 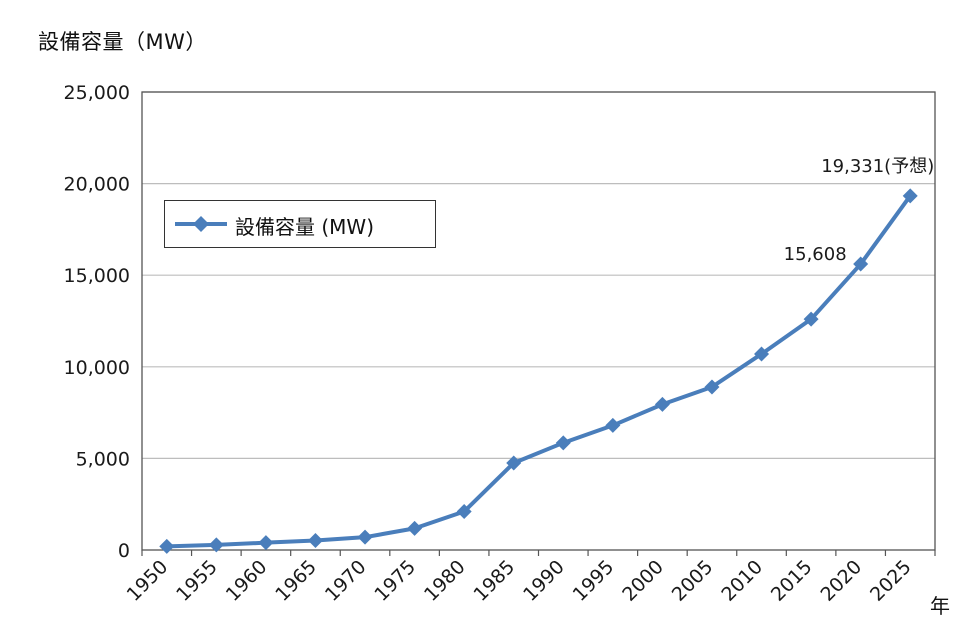 What do you see at coordinates (197, 581) in the screenshot?
I see `x-tick-label: 1955` at bounding box center [197, 581].